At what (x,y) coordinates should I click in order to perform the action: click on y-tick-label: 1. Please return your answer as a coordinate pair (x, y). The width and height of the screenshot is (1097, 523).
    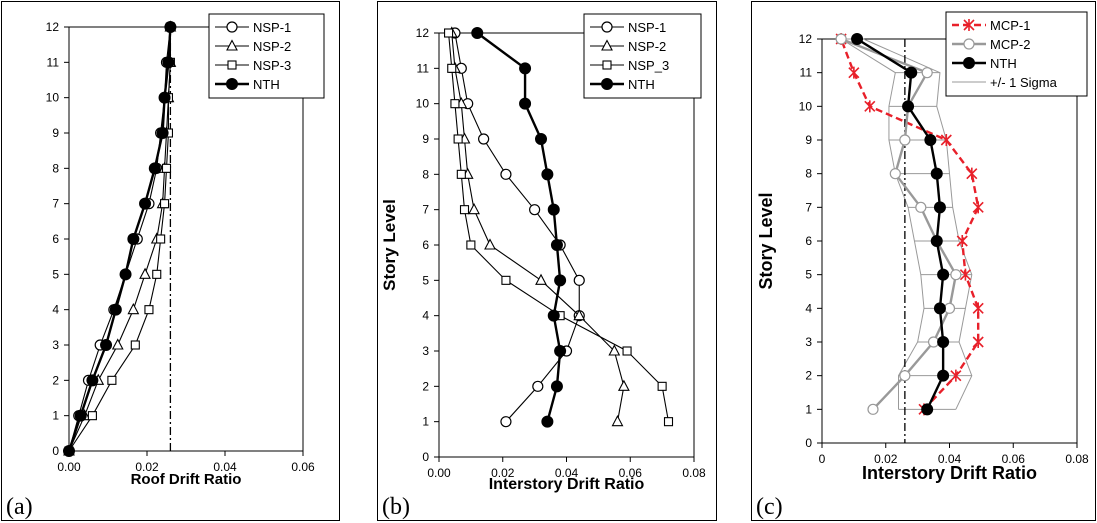
    Looking at the image, I should click on (425, 422).